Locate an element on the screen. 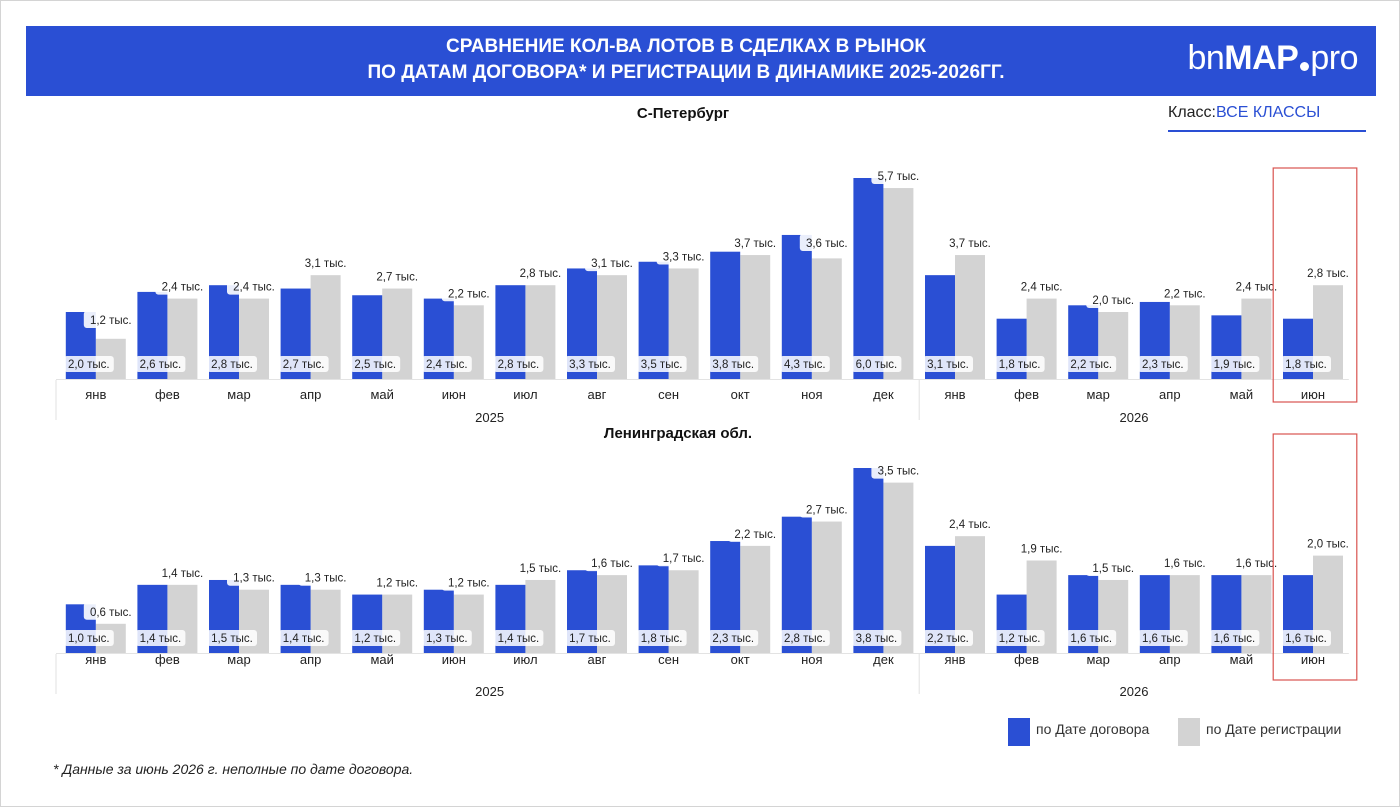 This screenshot has height=807, width=1400. category-tick-label: сен is located at coordinates (668, 659).